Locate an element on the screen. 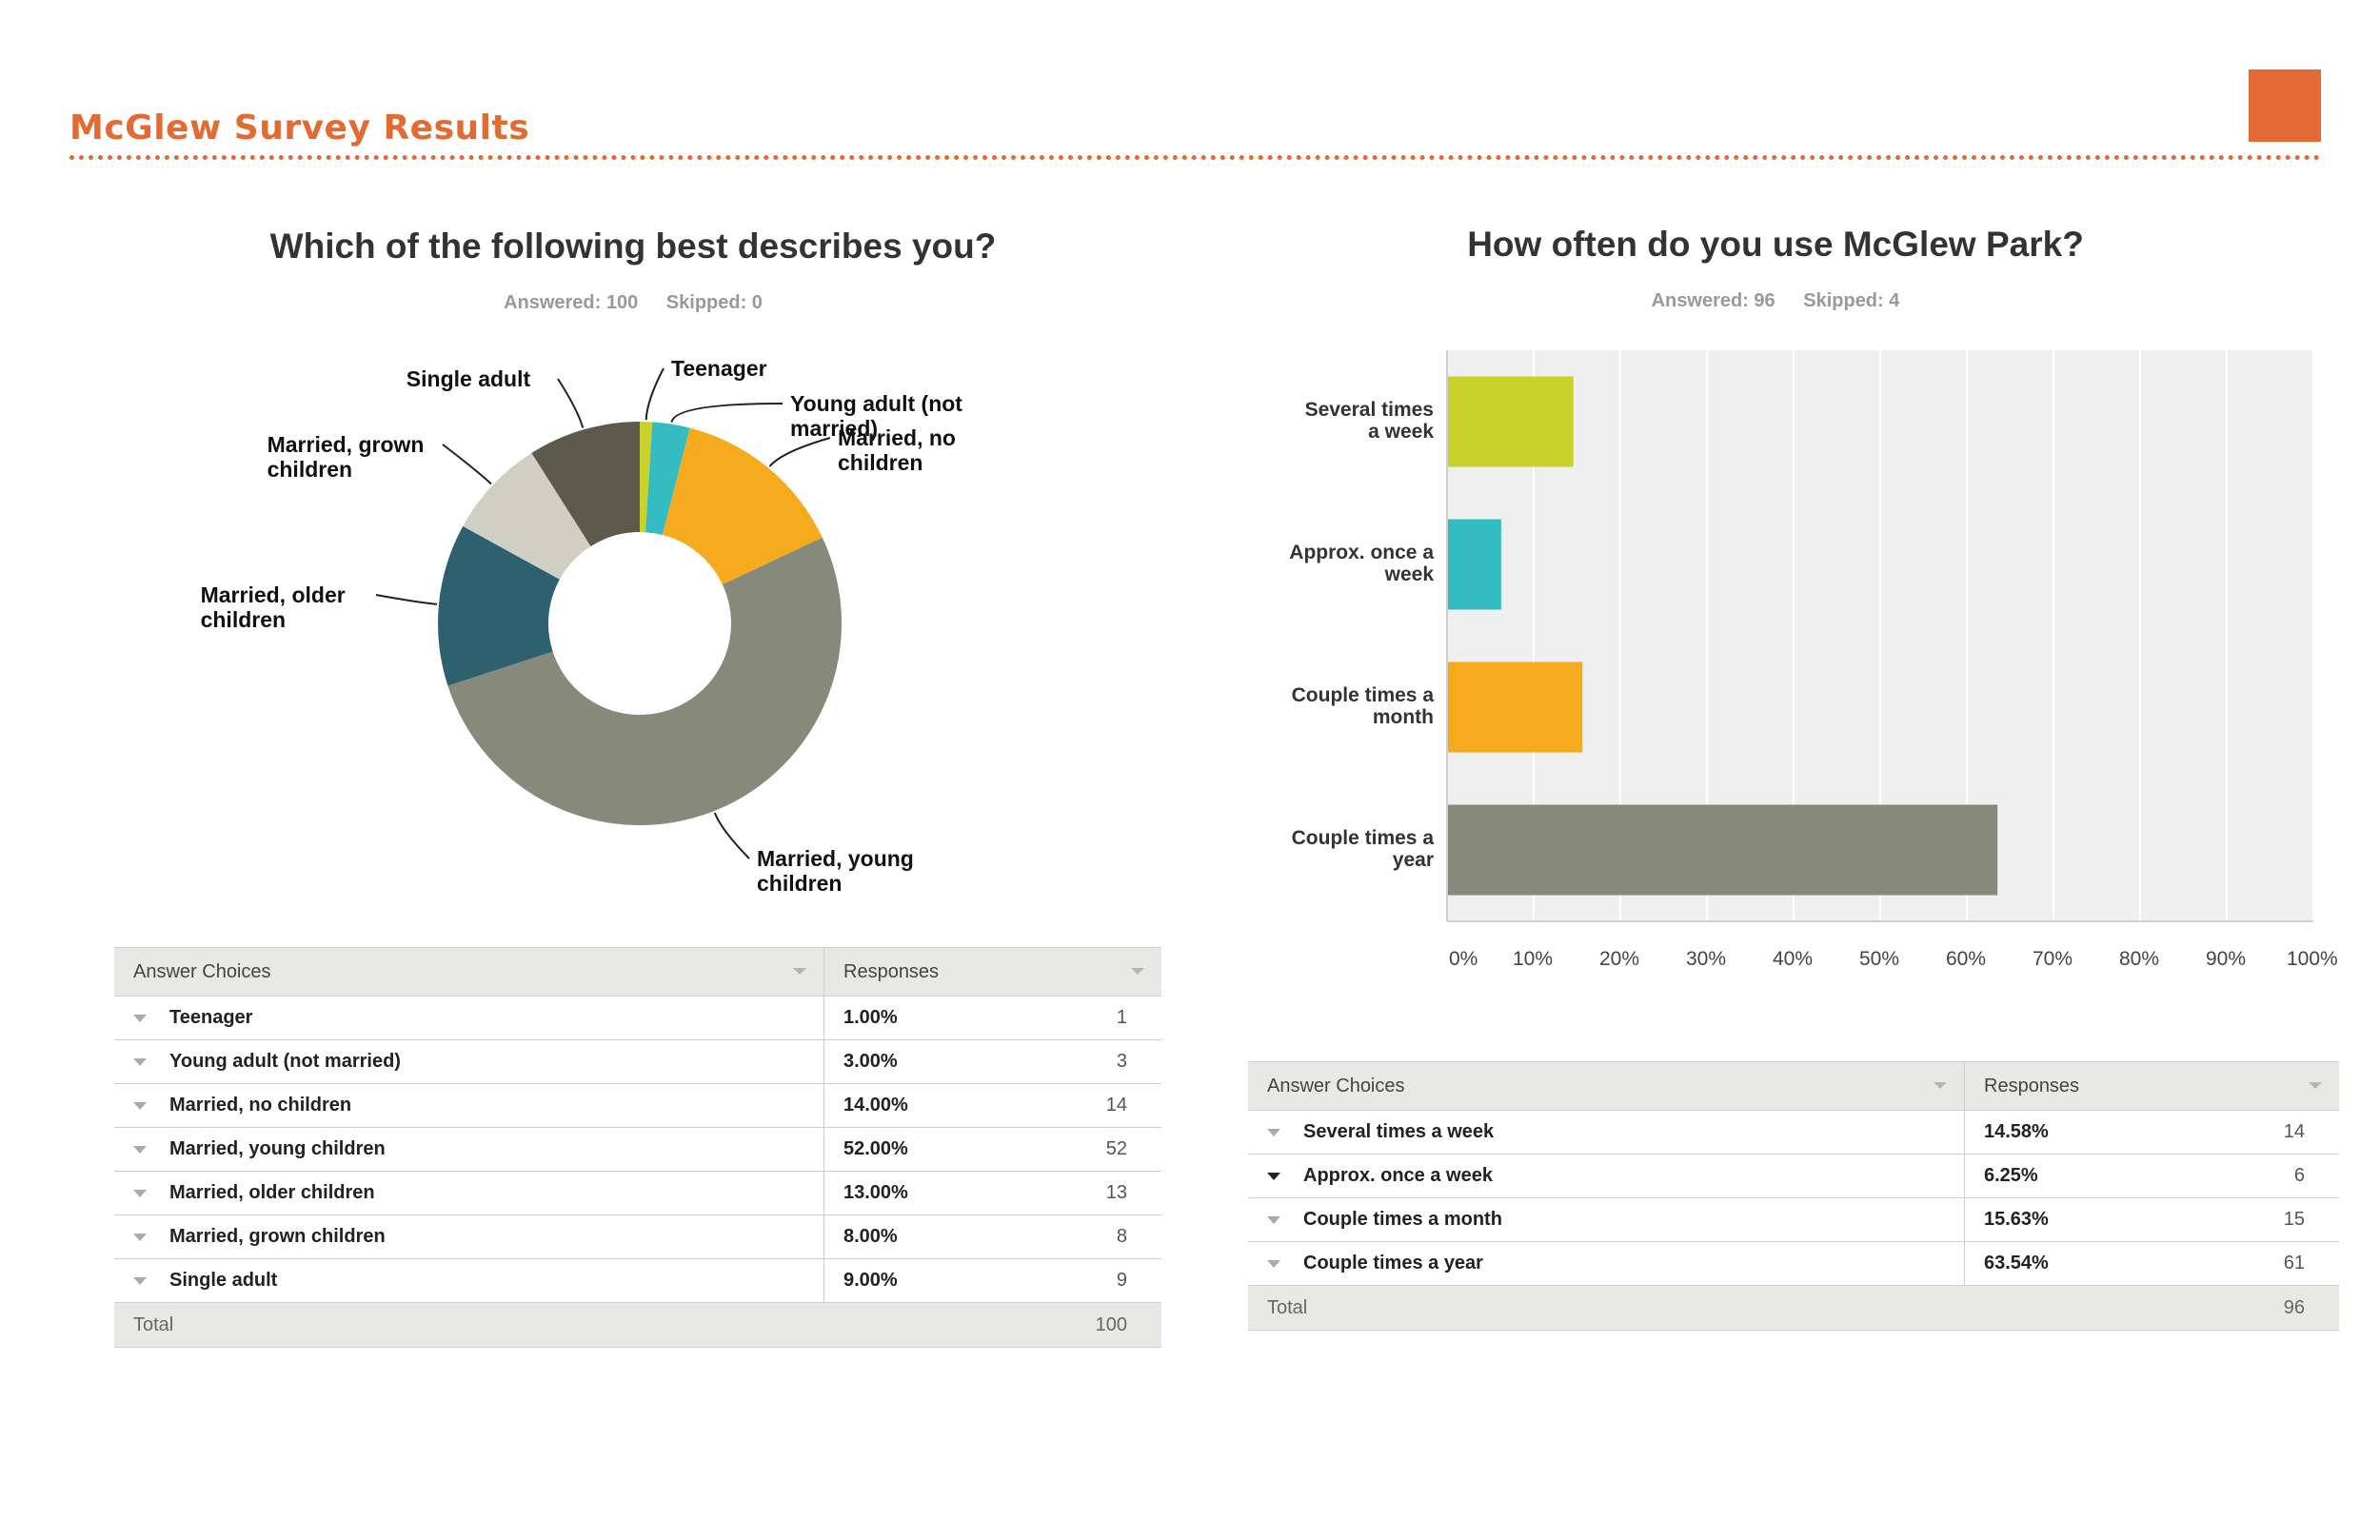 The image size is (2380, 1540). response-count: 61 is located at coordinates (2264, 1263).